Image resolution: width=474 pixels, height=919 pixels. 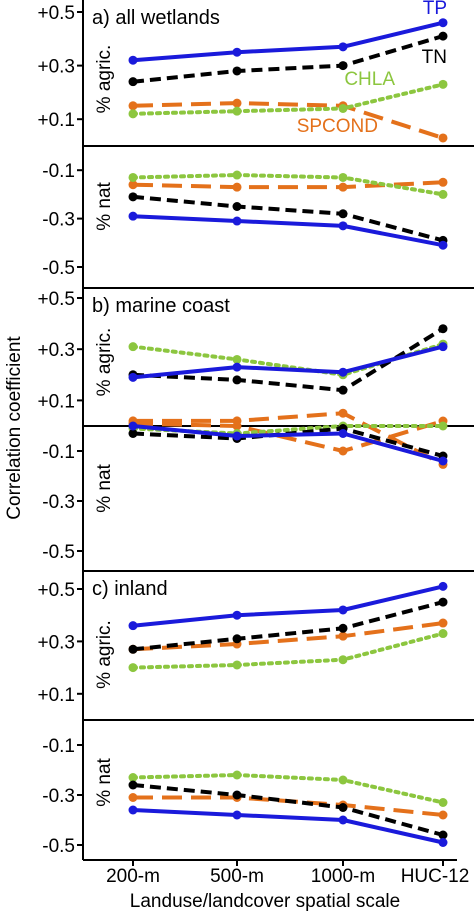 I want to click on x-tick-label: HUC-12, so click(x=435, y=876).